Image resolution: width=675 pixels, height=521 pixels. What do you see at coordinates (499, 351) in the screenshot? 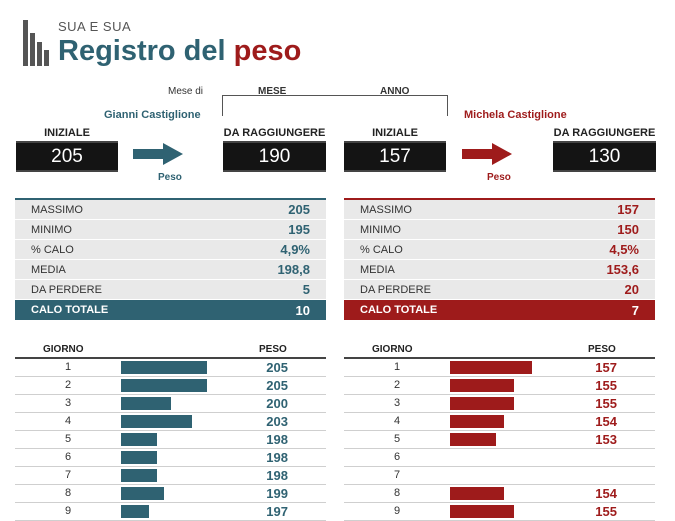
I see `right-daily-header: GIORNO PESO` at bounding box center [499, 351].